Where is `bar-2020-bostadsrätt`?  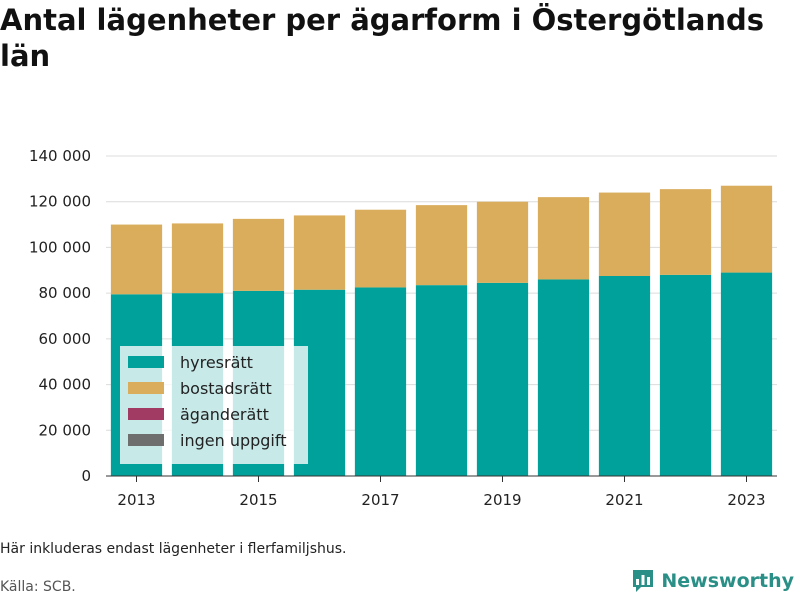 bar-2020-bostadsrätt is located at coordinates (563, 238).